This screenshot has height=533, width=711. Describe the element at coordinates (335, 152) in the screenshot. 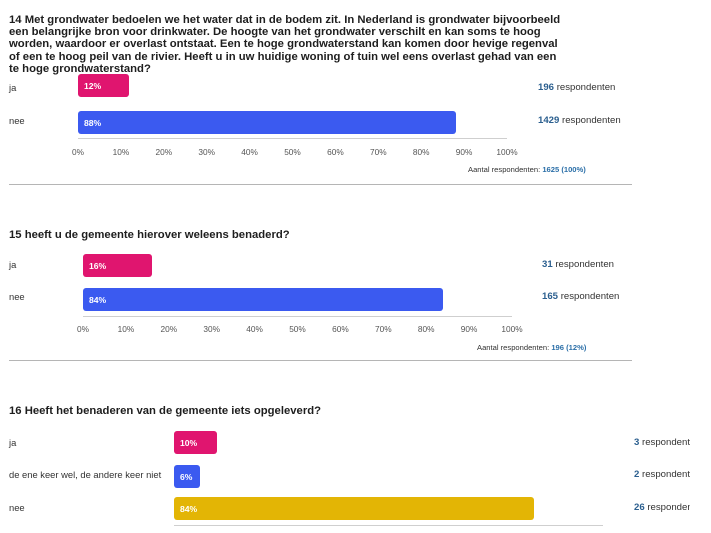

I see `chart-q14-tick-label: 60%` at that location.